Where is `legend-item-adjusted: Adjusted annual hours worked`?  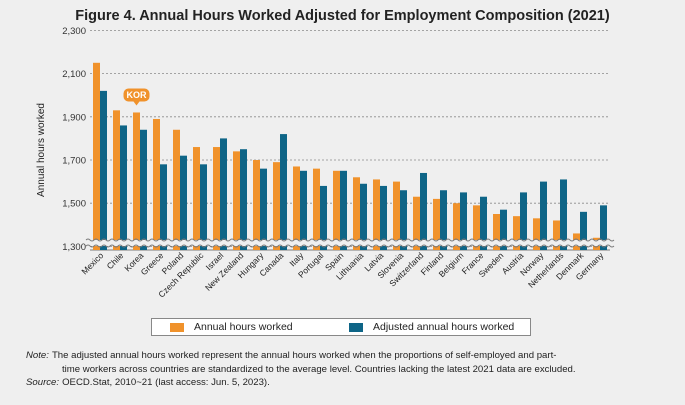 legend-item-adjusted: Adjusted annual hours worked is located at coordinates (431, 327).